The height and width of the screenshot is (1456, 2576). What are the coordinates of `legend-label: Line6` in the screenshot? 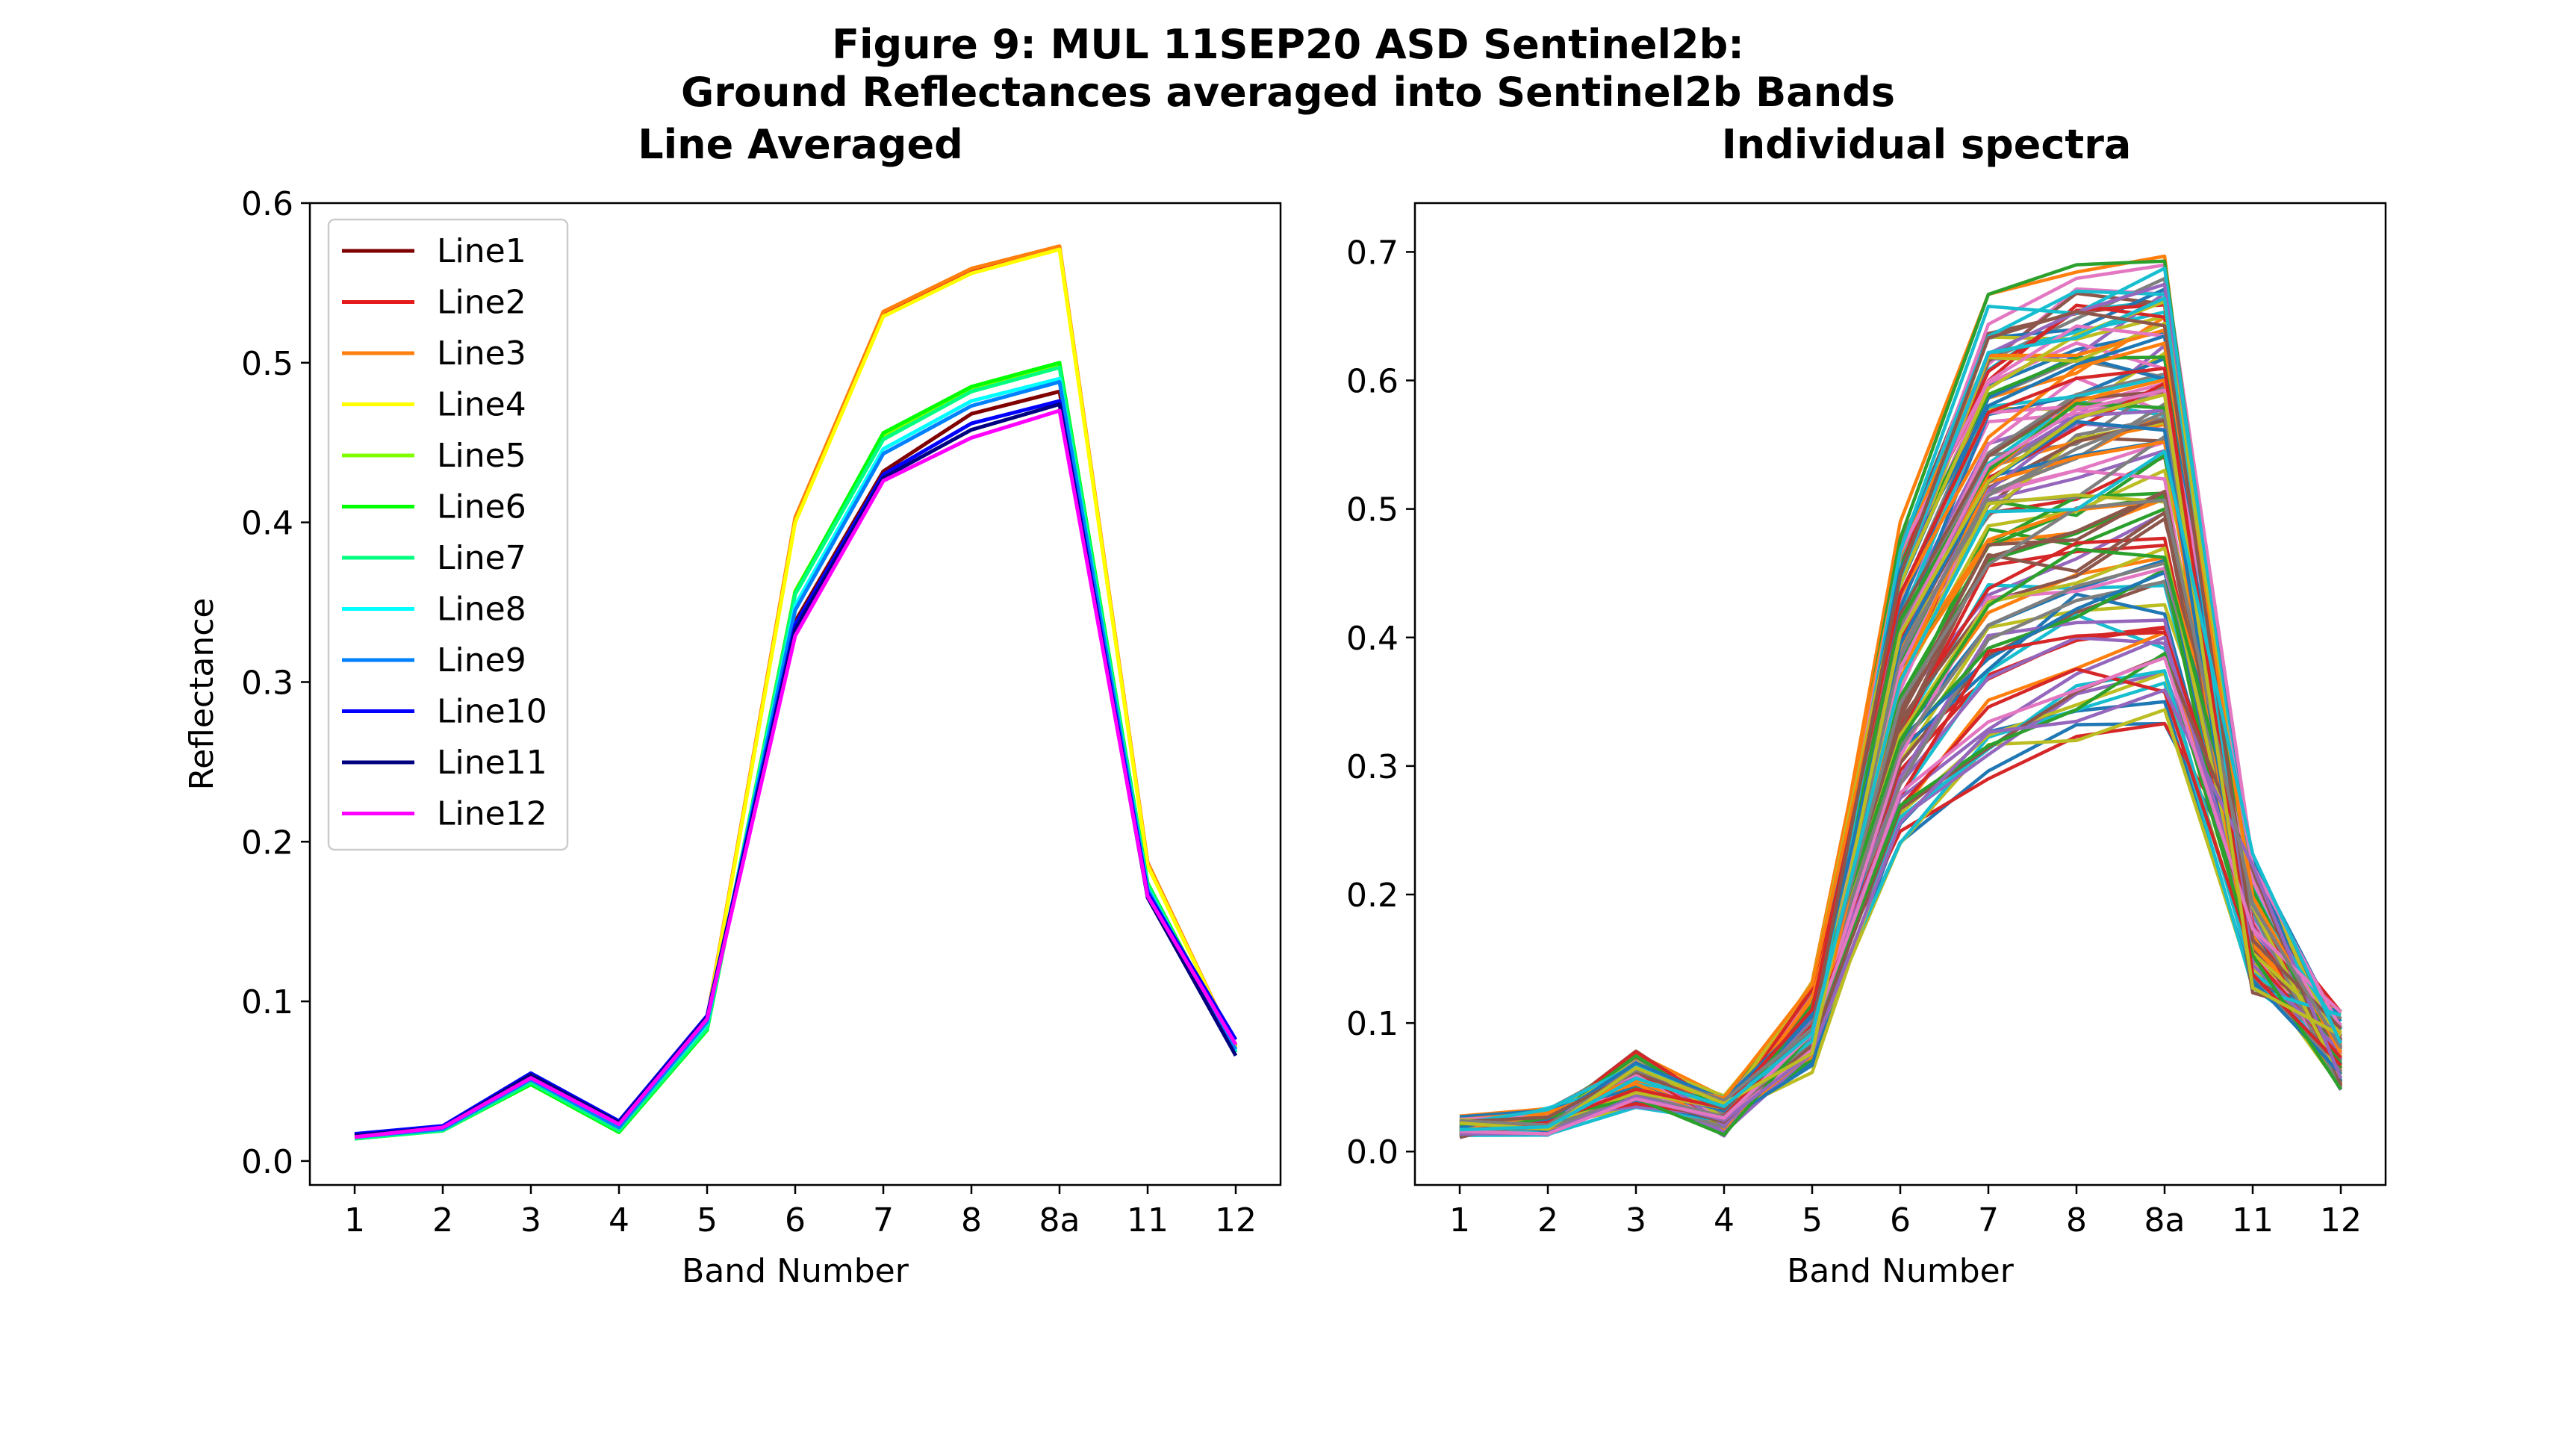 It's located at (481, 507).